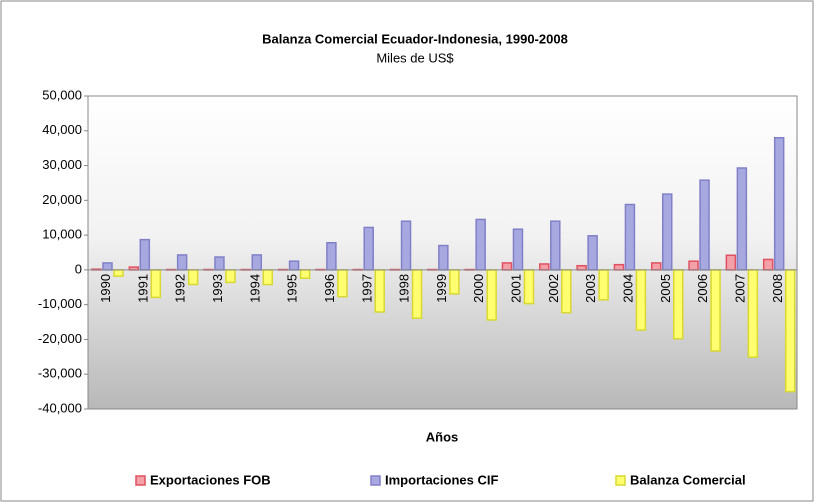  Describe the element at coordinates (516, 288) in the screenshot. I see `x-tick-label: 2001` at that location.